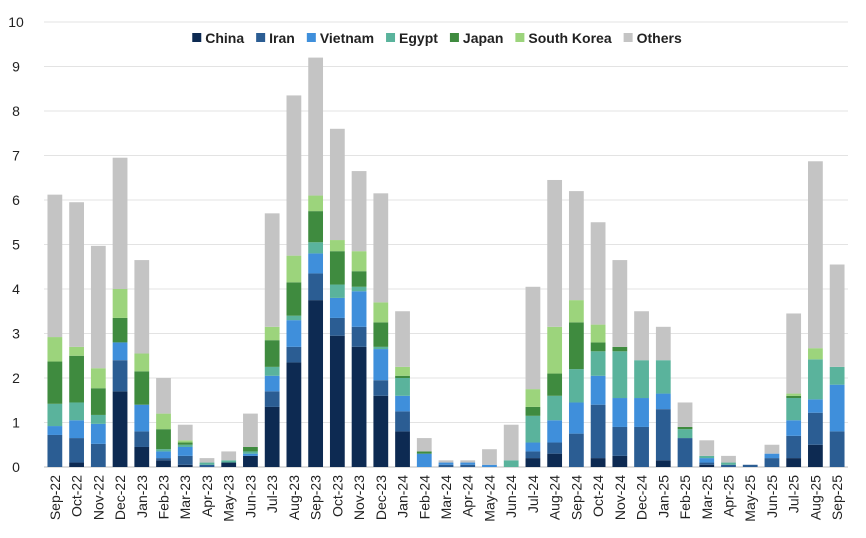  I want to click on y-tick-label: 4, so click(16, 289).